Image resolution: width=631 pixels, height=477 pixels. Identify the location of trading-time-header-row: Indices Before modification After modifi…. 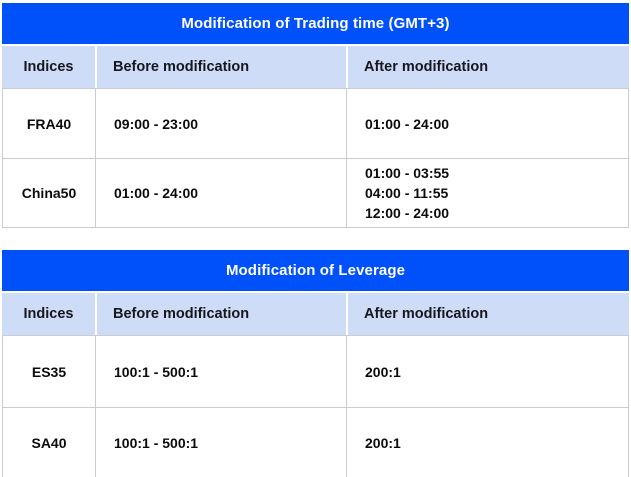
(315, 67).